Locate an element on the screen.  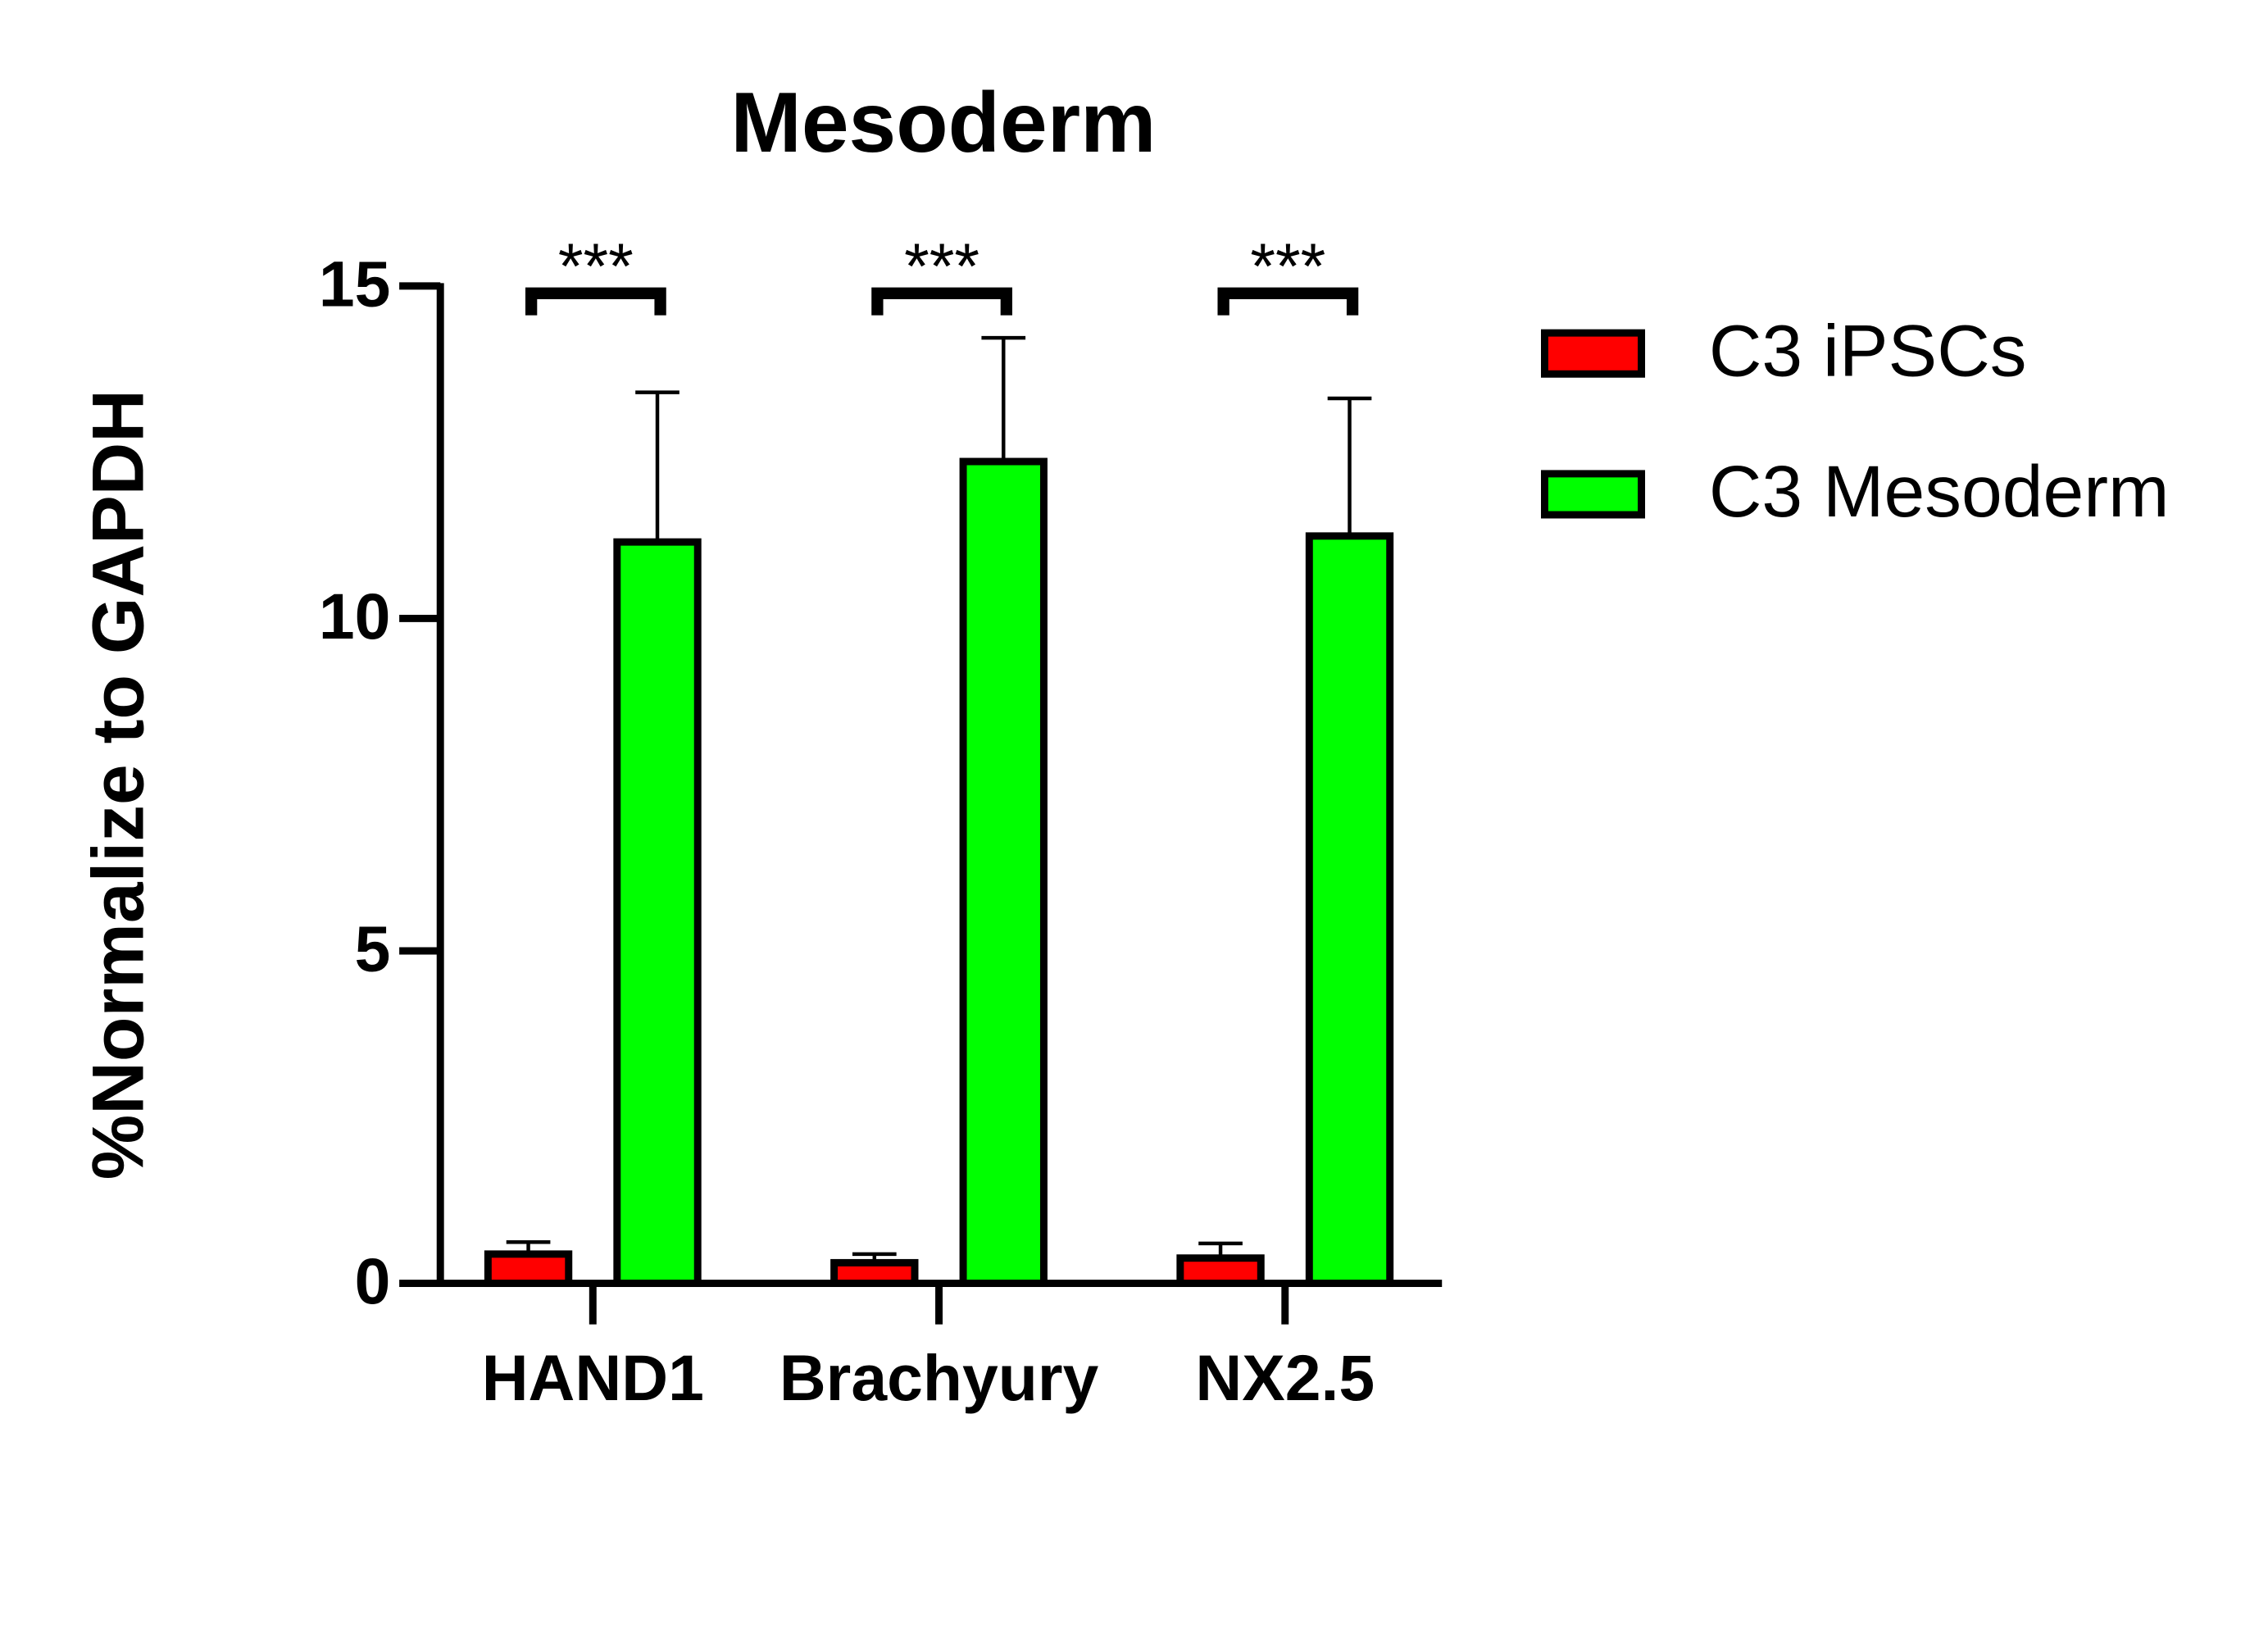
y-tick-label: 5 is located at coordinates (373, 949).